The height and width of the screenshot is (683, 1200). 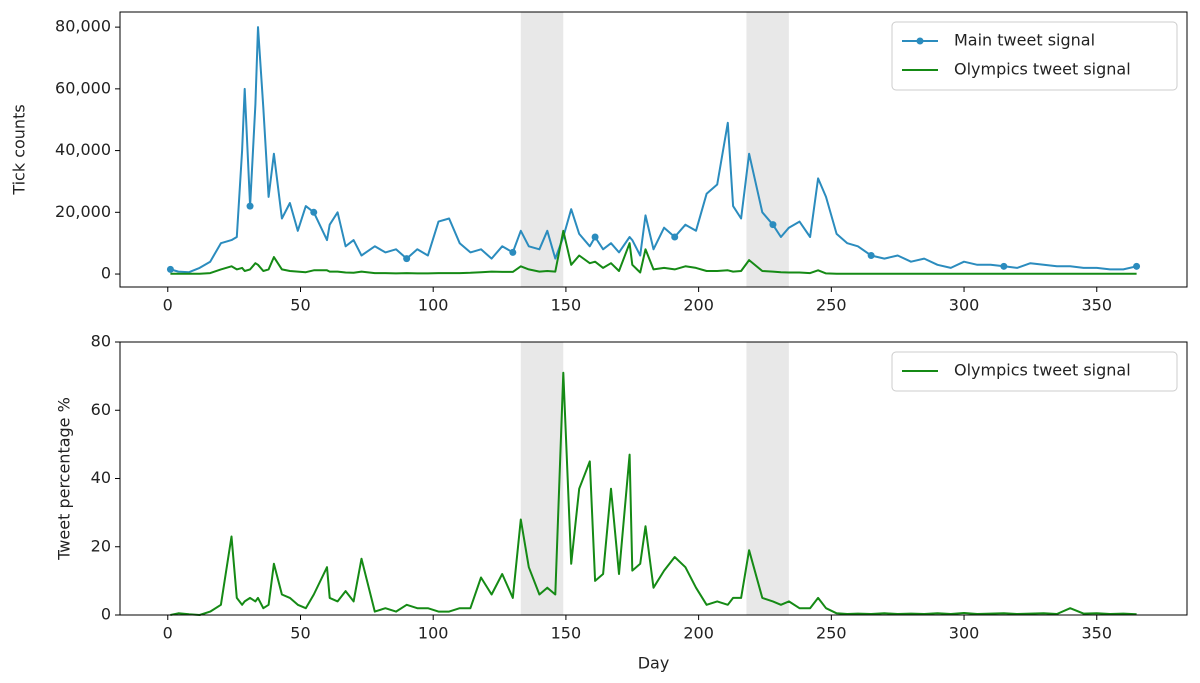 What do you see at coordinates (83, 26) in the screenshot?
I see `y-tick-label: 80,000` at bounding box center [83, 26].